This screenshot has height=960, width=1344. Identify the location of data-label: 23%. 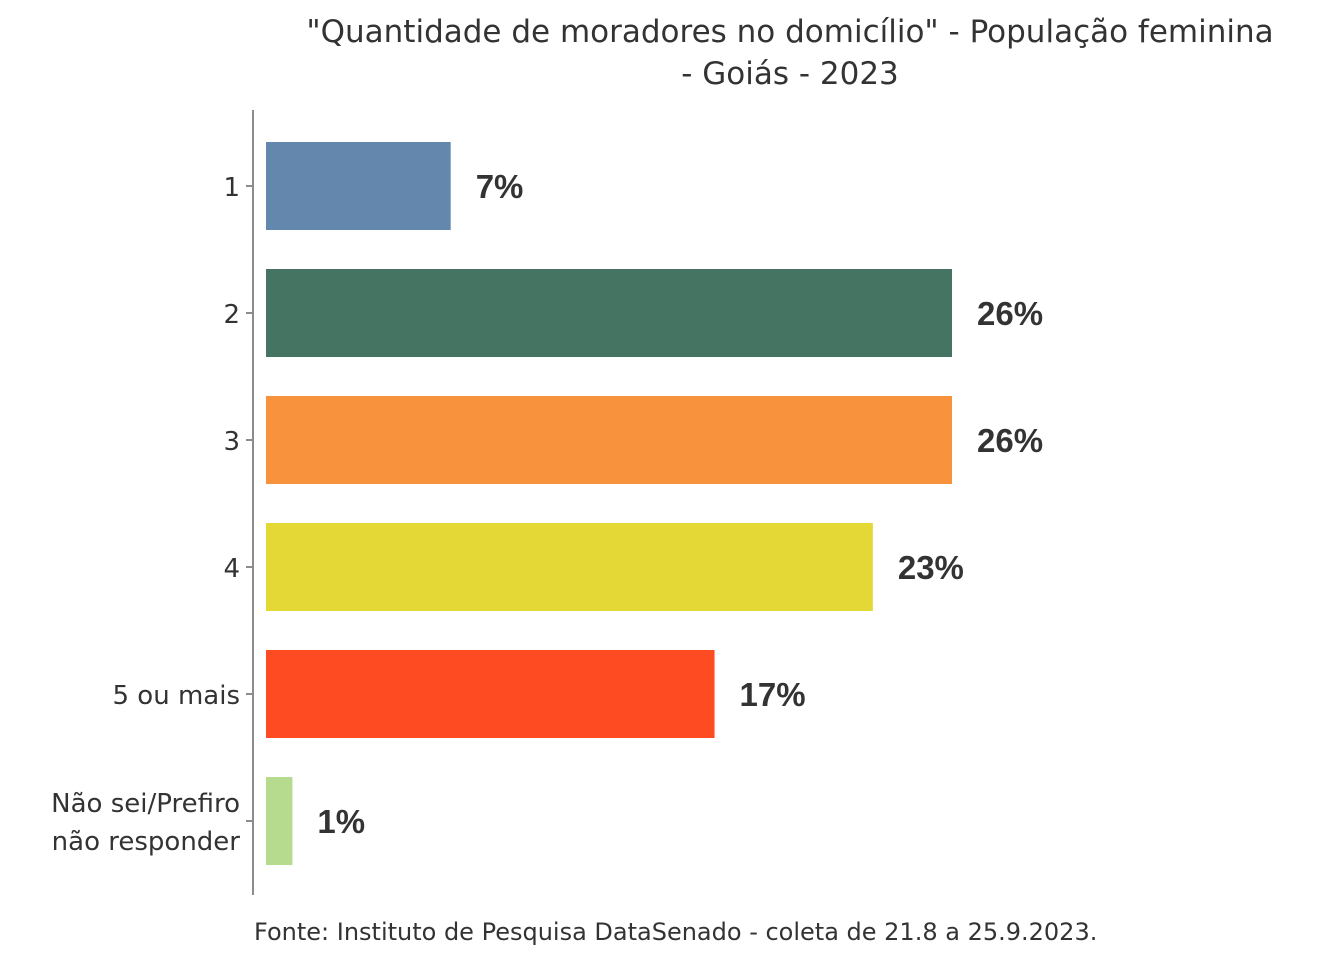
(931, 567).